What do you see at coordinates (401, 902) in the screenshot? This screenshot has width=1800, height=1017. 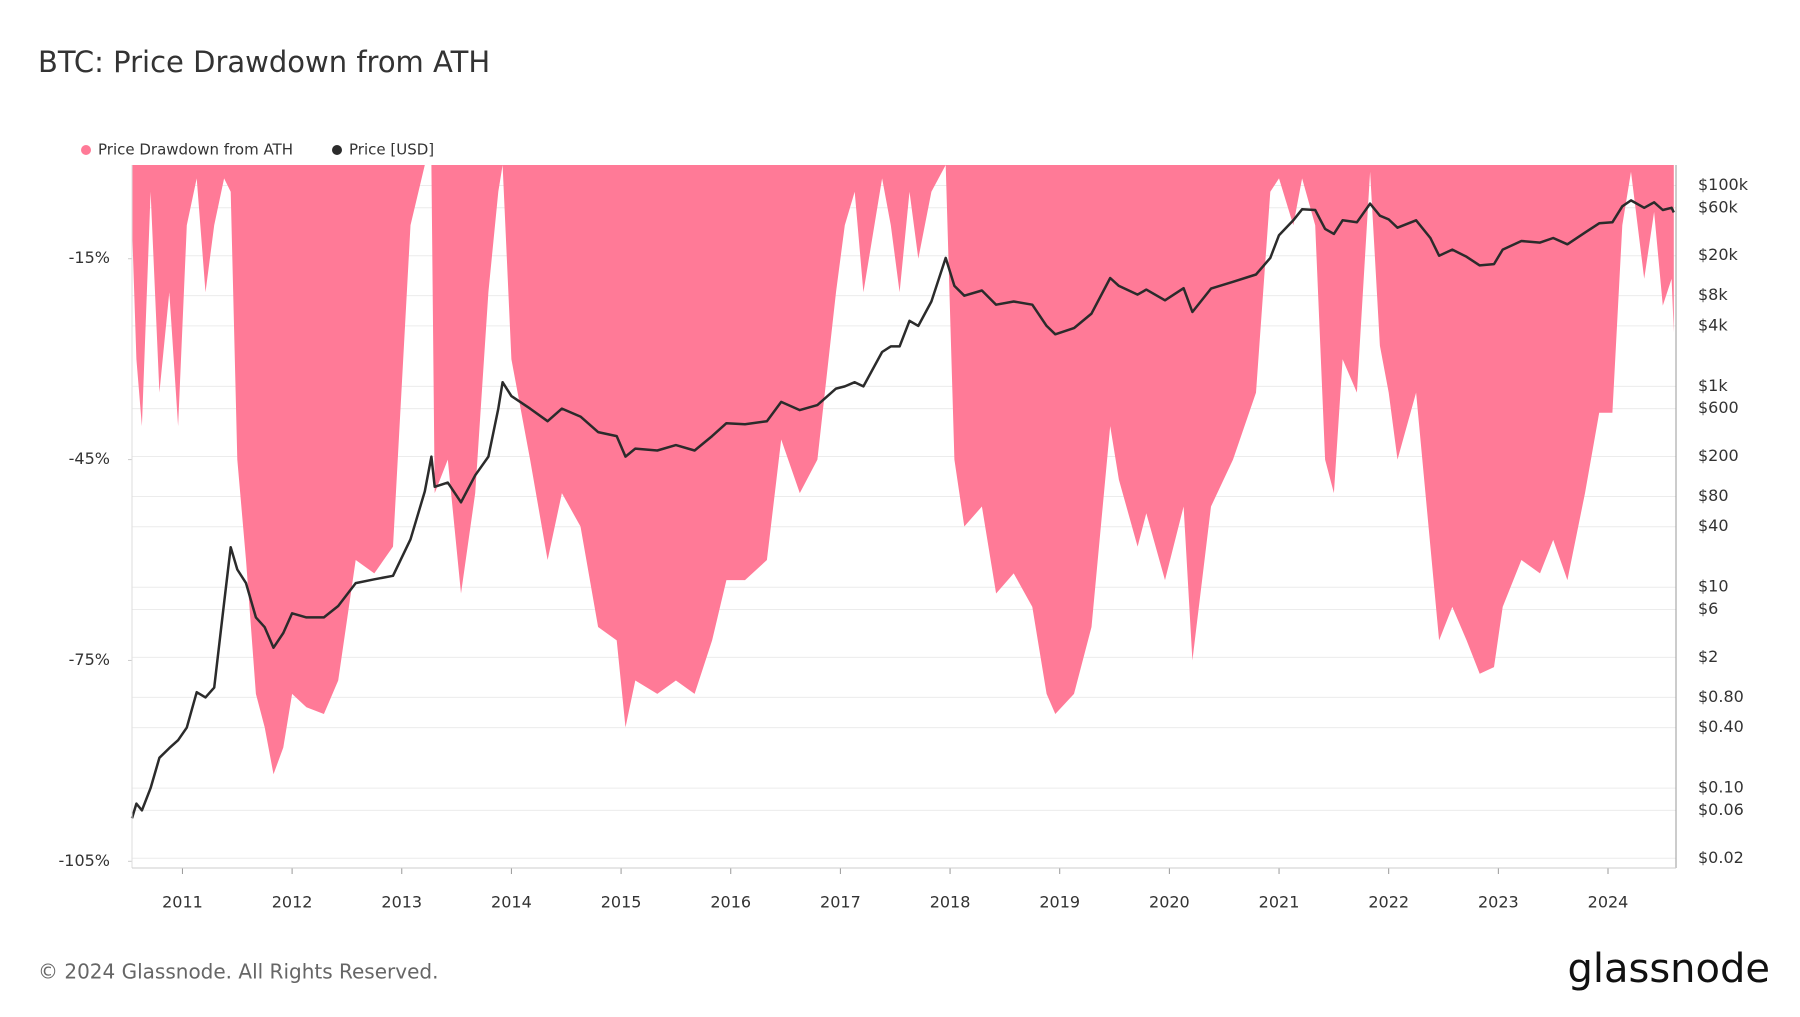 I see `x-tick-label: 2013` at bounding box center [401, 902].